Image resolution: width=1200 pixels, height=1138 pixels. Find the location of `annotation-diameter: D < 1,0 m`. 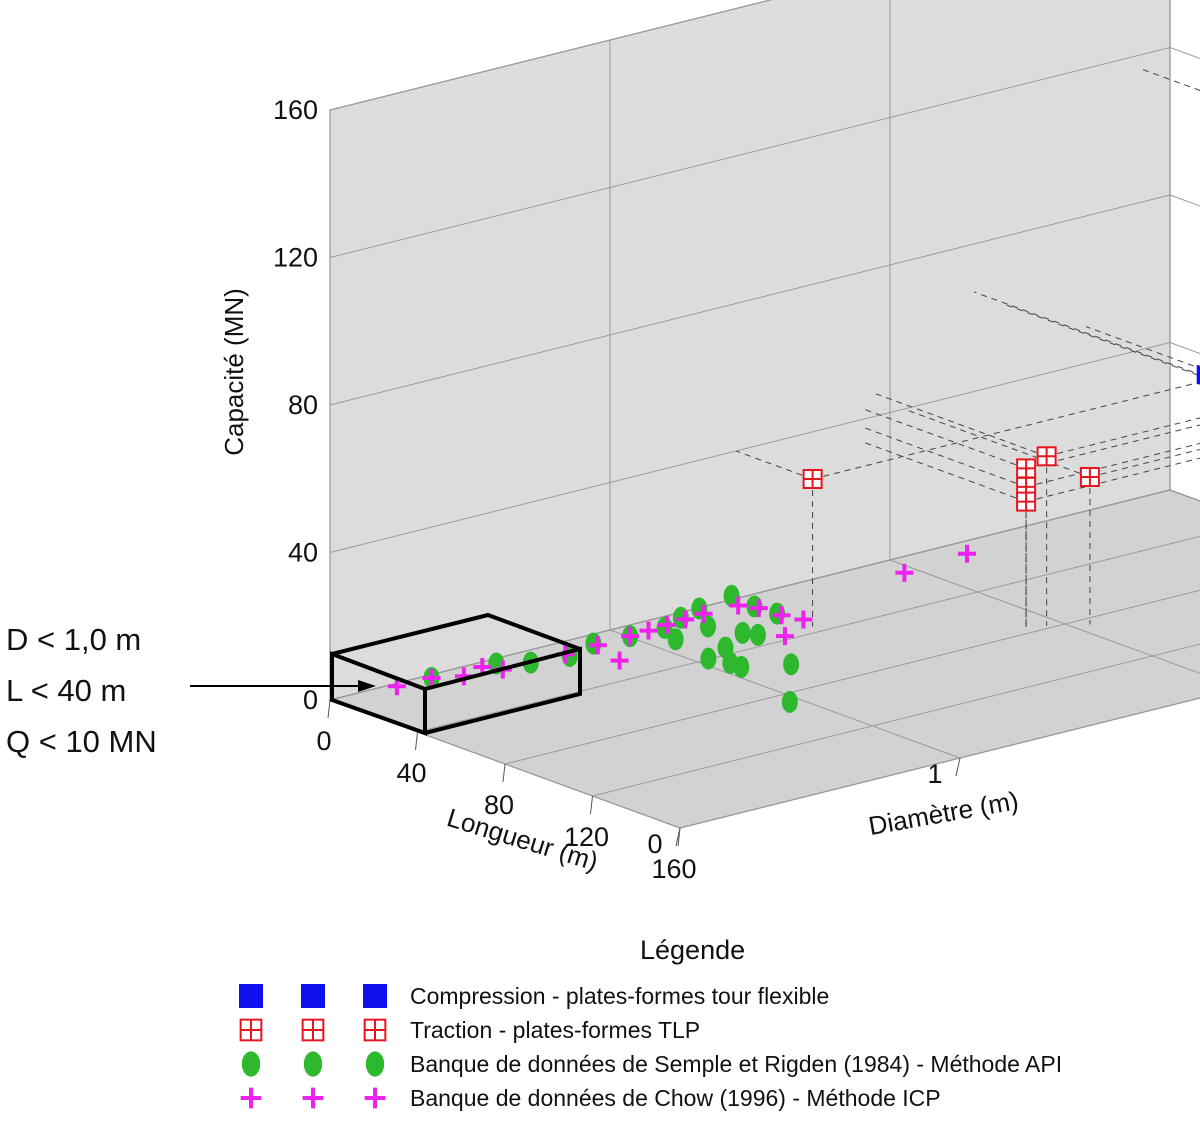

annotation-diameter: D < 1,0 m is located at coordinates (73, 639).